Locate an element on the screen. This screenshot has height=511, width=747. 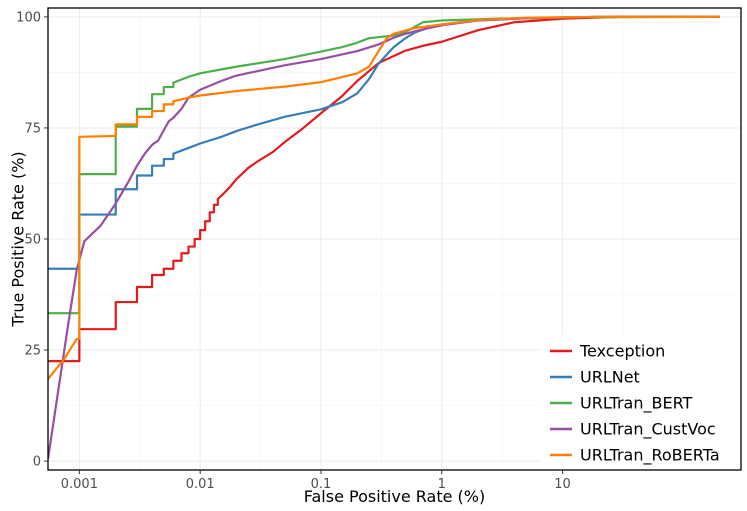
y-tick-label: 0 is located at coordinates (37, 462).